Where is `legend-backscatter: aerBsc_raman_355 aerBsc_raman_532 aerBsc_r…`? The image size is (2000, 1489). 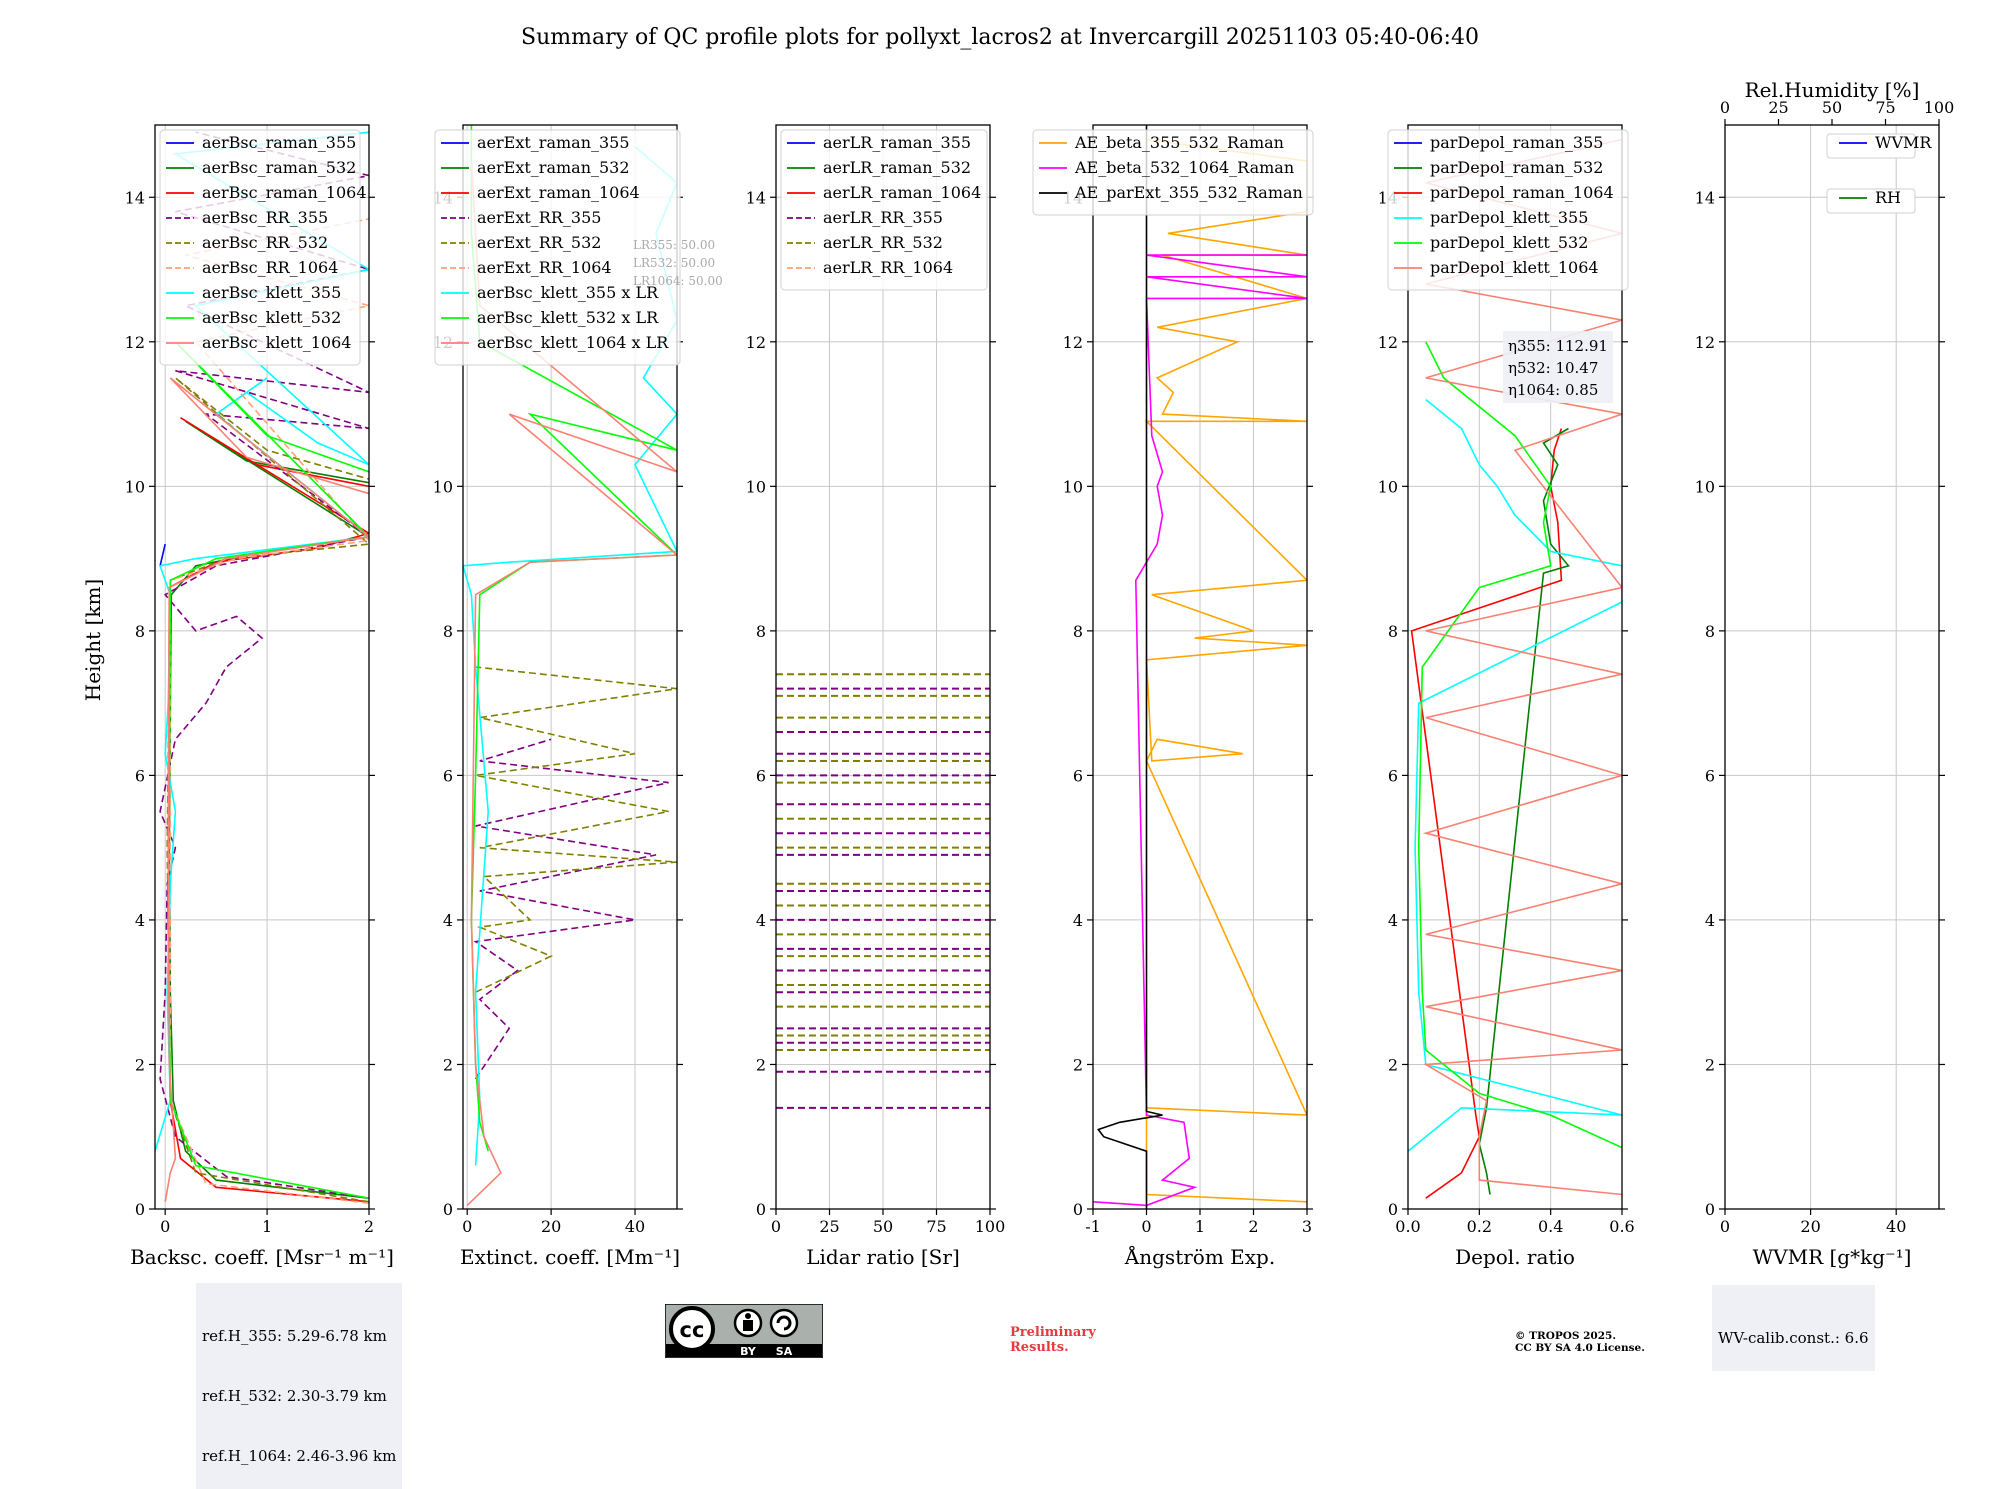
legend-backscatter: aerBsc_raman_355 aerBsc_raman_532 aerBsc_r… is located at coordinates (263, 247).